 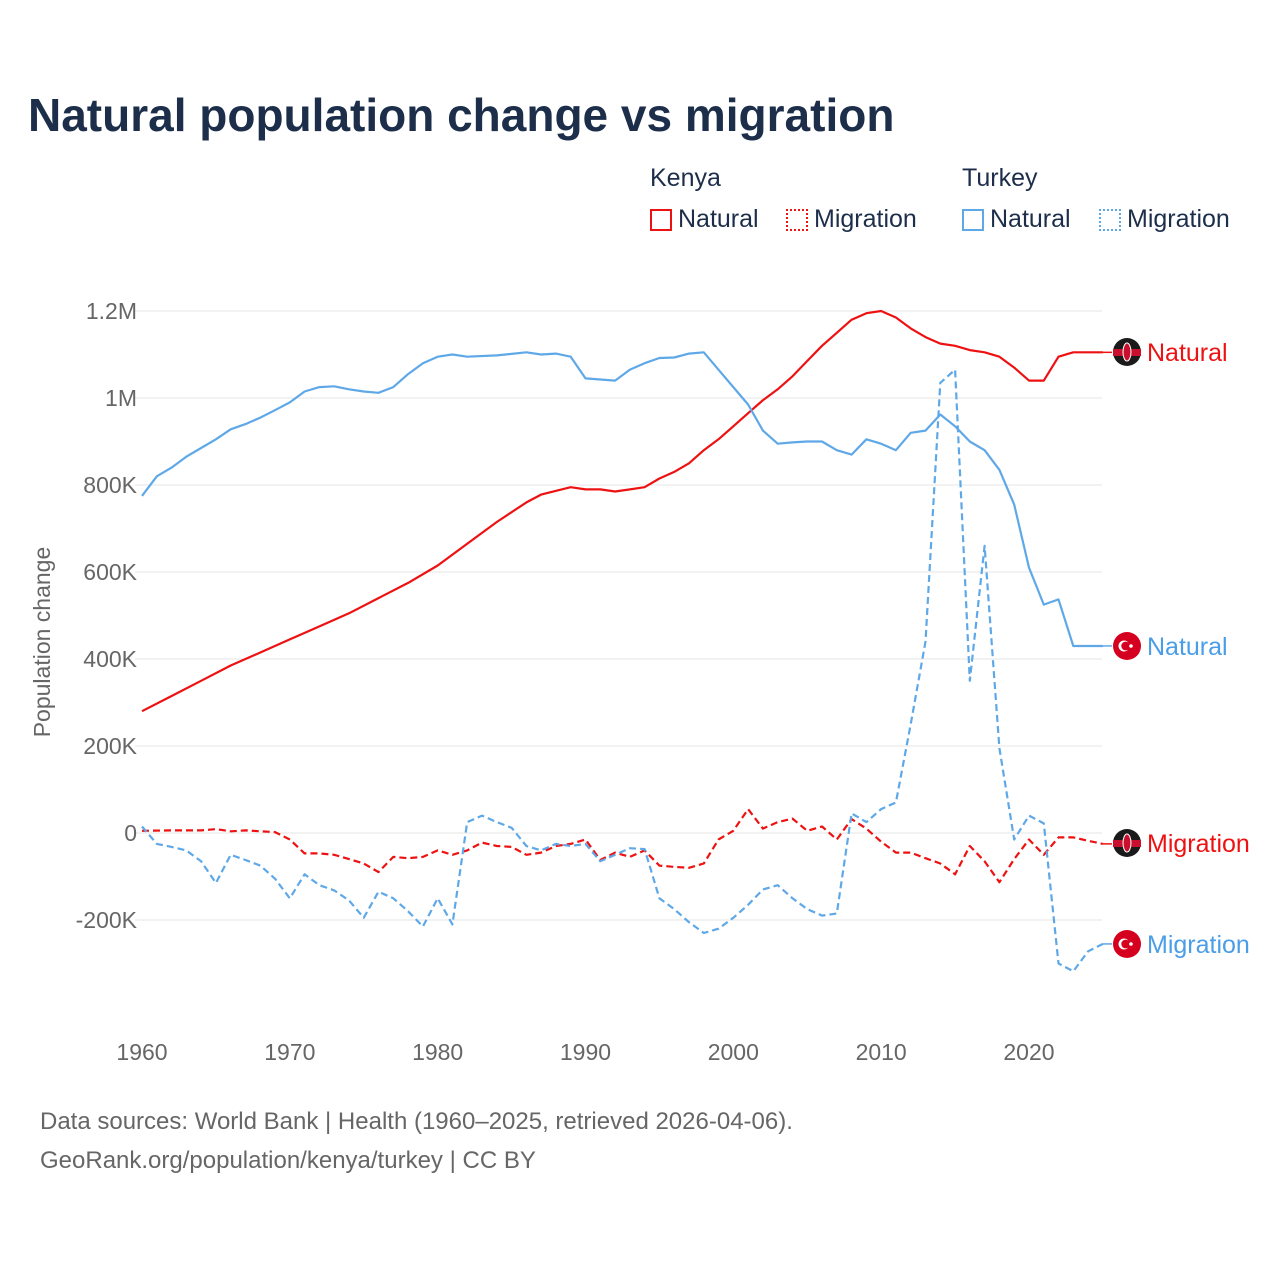 What do you see at coordinates (141, 1052) in the screenshot?
I see `x-tick-label: 1960` at bounding box center [141, 1052].